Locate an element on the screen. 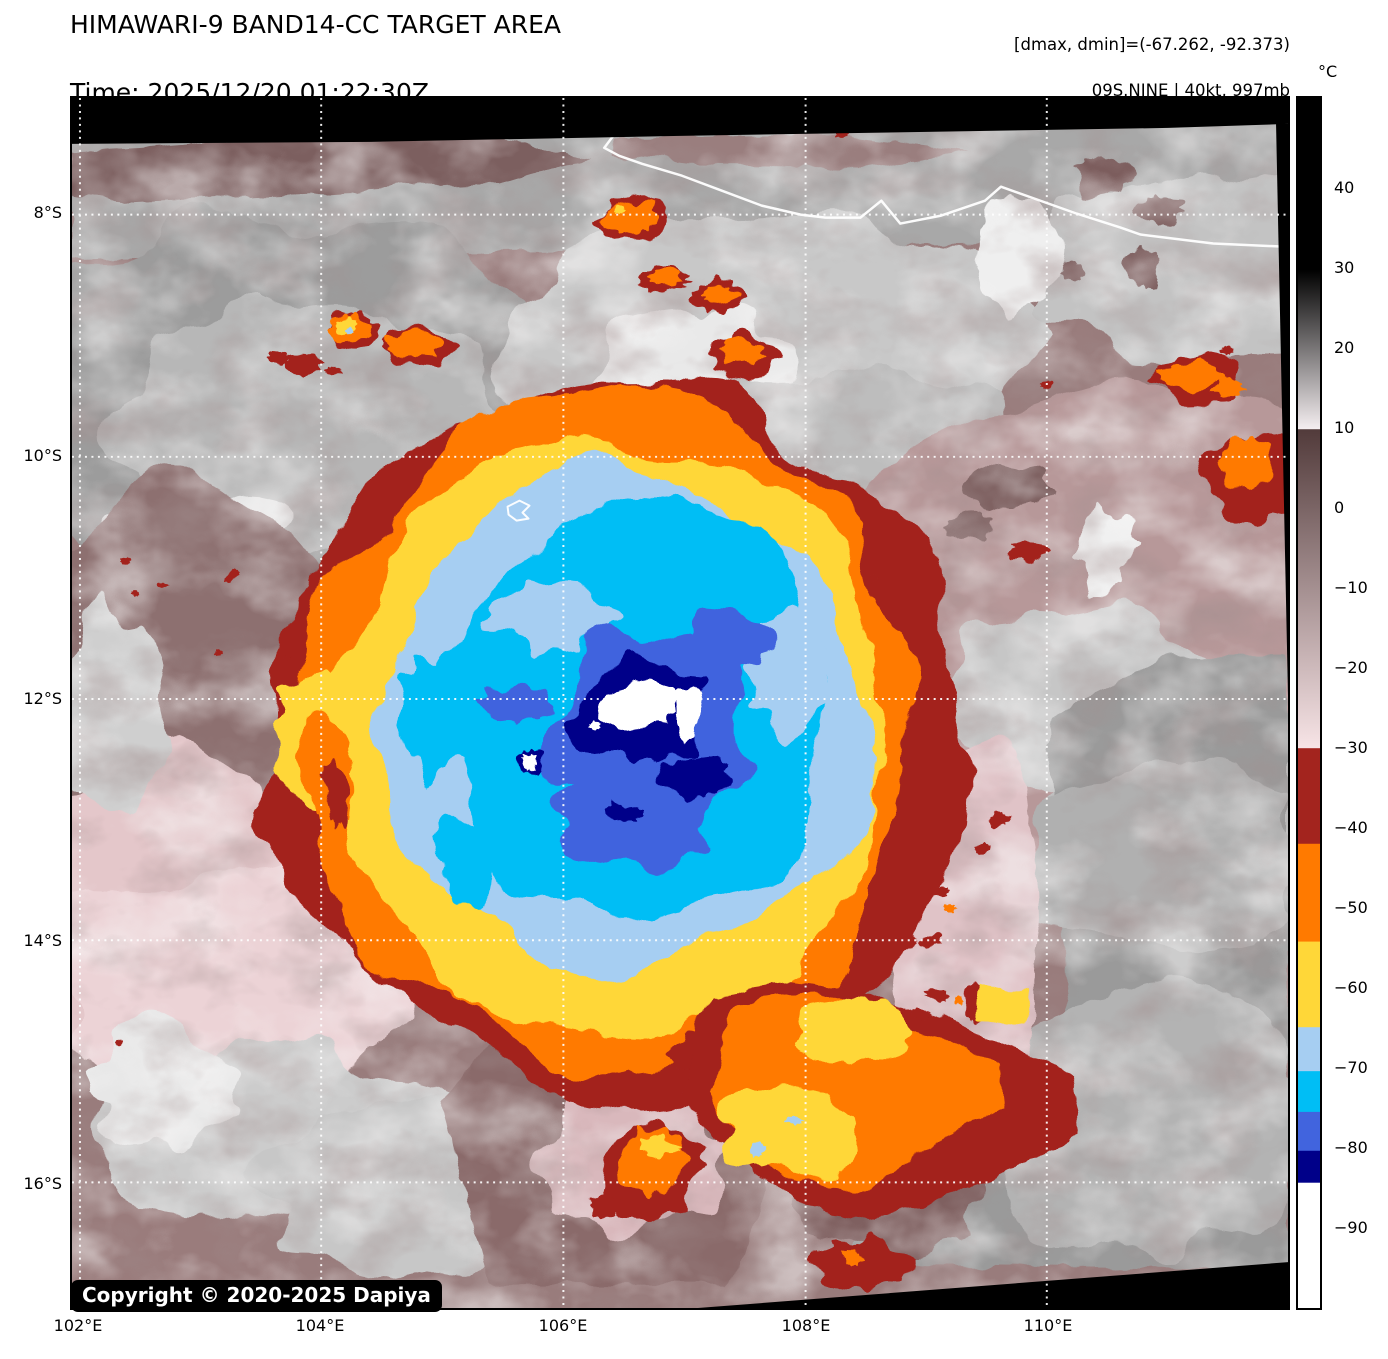 Image resolution: width=1388 pixels, height=1359 pixels. lon-axis-label: 106°E is located at coordinates (563, 1325).